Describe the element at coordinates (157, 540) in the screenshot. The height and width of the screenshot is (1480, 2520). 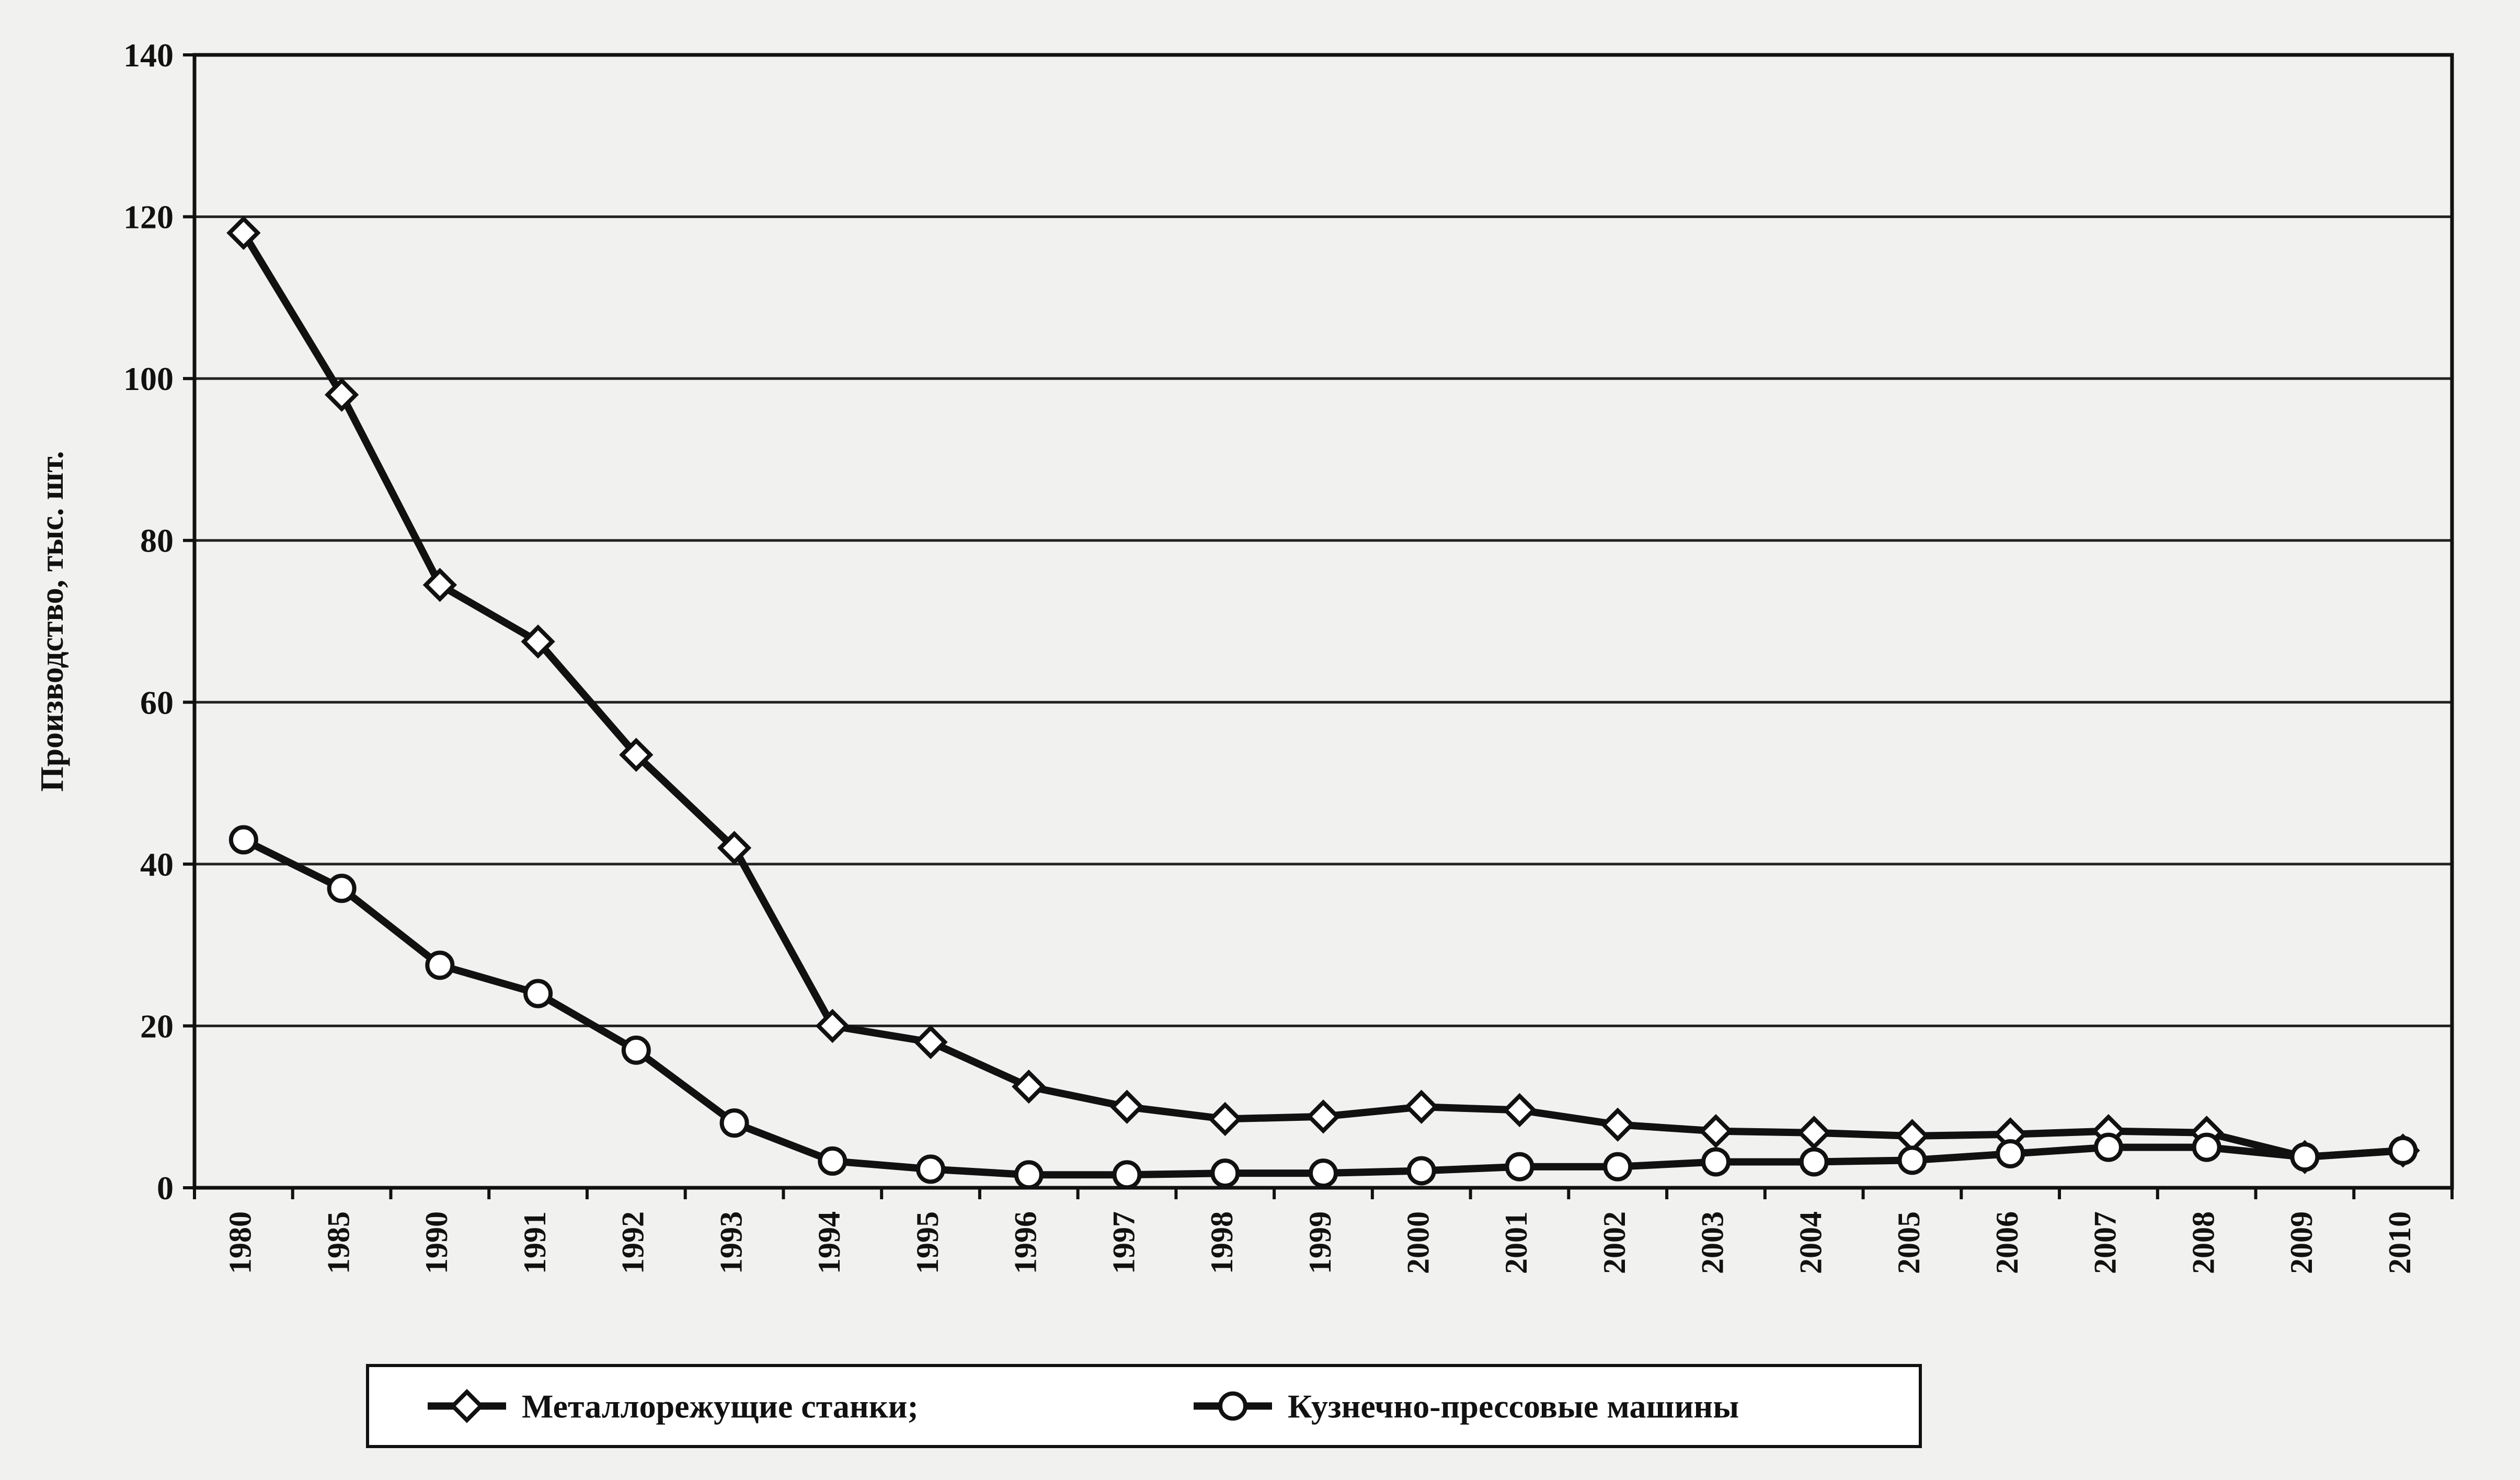
I see `y-tick-label: 80` at that location.